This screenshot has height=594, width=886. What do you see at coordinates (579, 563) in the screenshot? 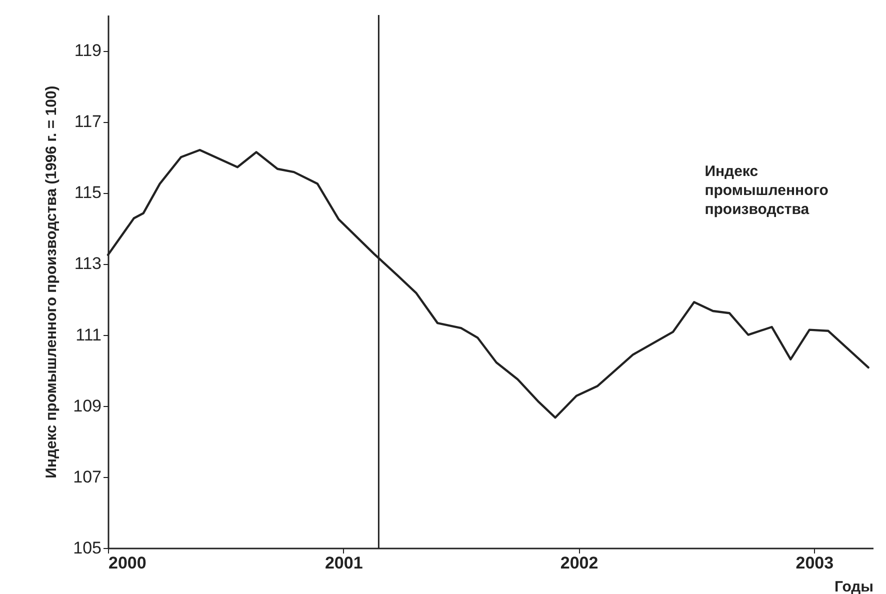
I see `x-tick-label: 2002` at bounding box center [579, 563].